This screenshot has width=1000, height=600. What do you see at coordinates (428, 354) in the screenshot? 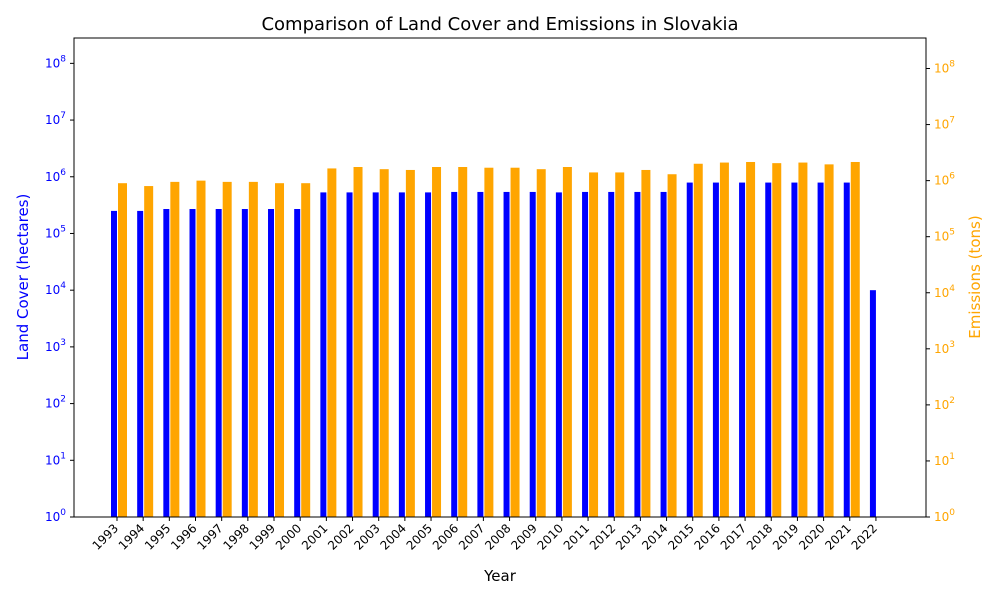
I see `land-cover-bar-2005` at bounding box center [428, 354].